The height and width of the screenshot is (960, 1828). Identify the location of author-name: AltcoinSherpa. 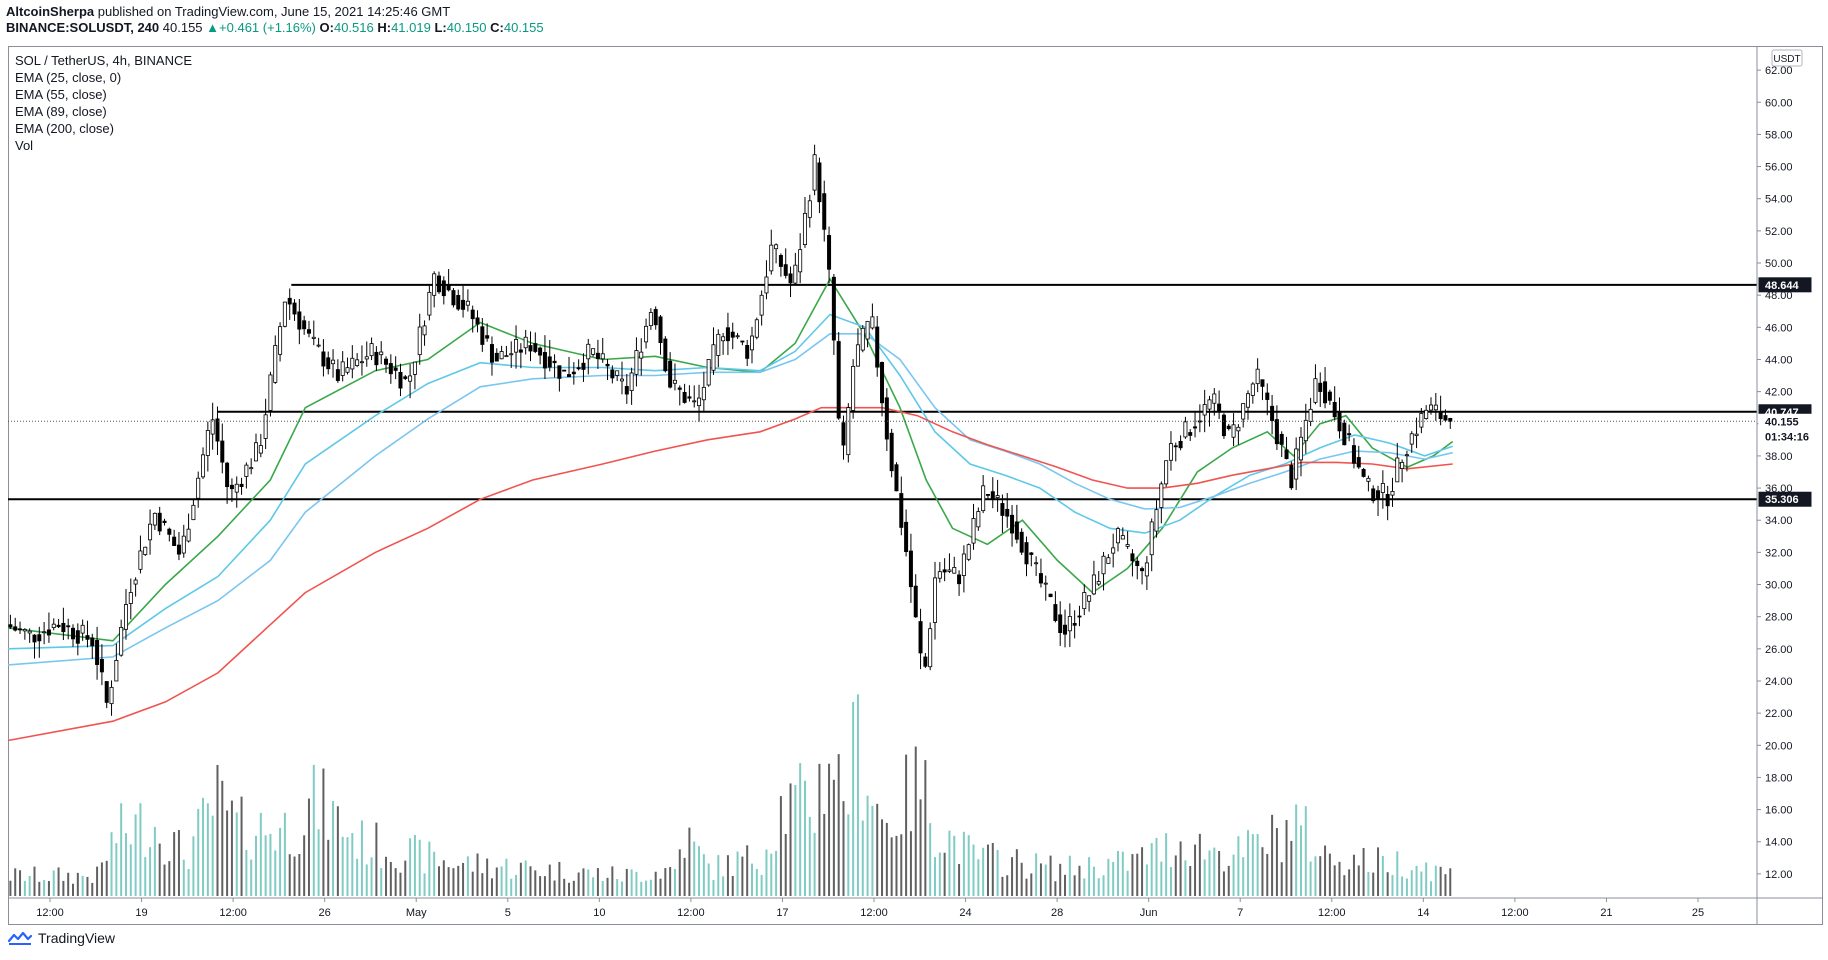
(50, 11).